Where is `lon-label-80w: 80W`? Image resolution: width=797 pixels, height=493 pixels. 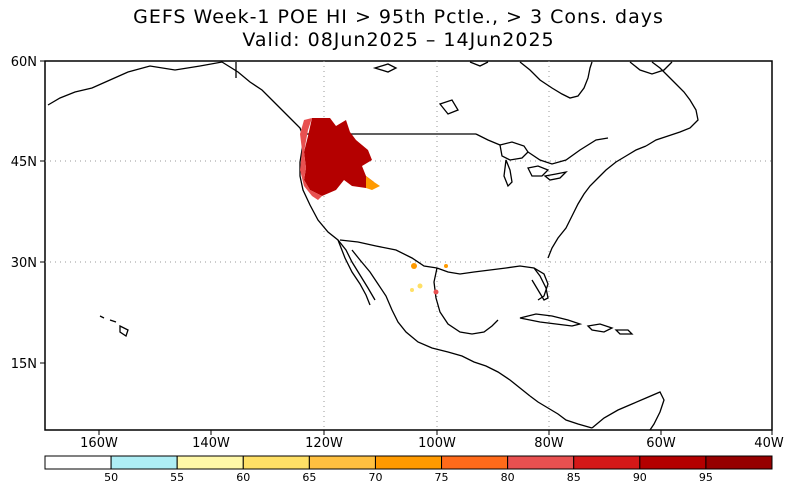 lon-label-80w: 80W is located at coordinates (549, 443).